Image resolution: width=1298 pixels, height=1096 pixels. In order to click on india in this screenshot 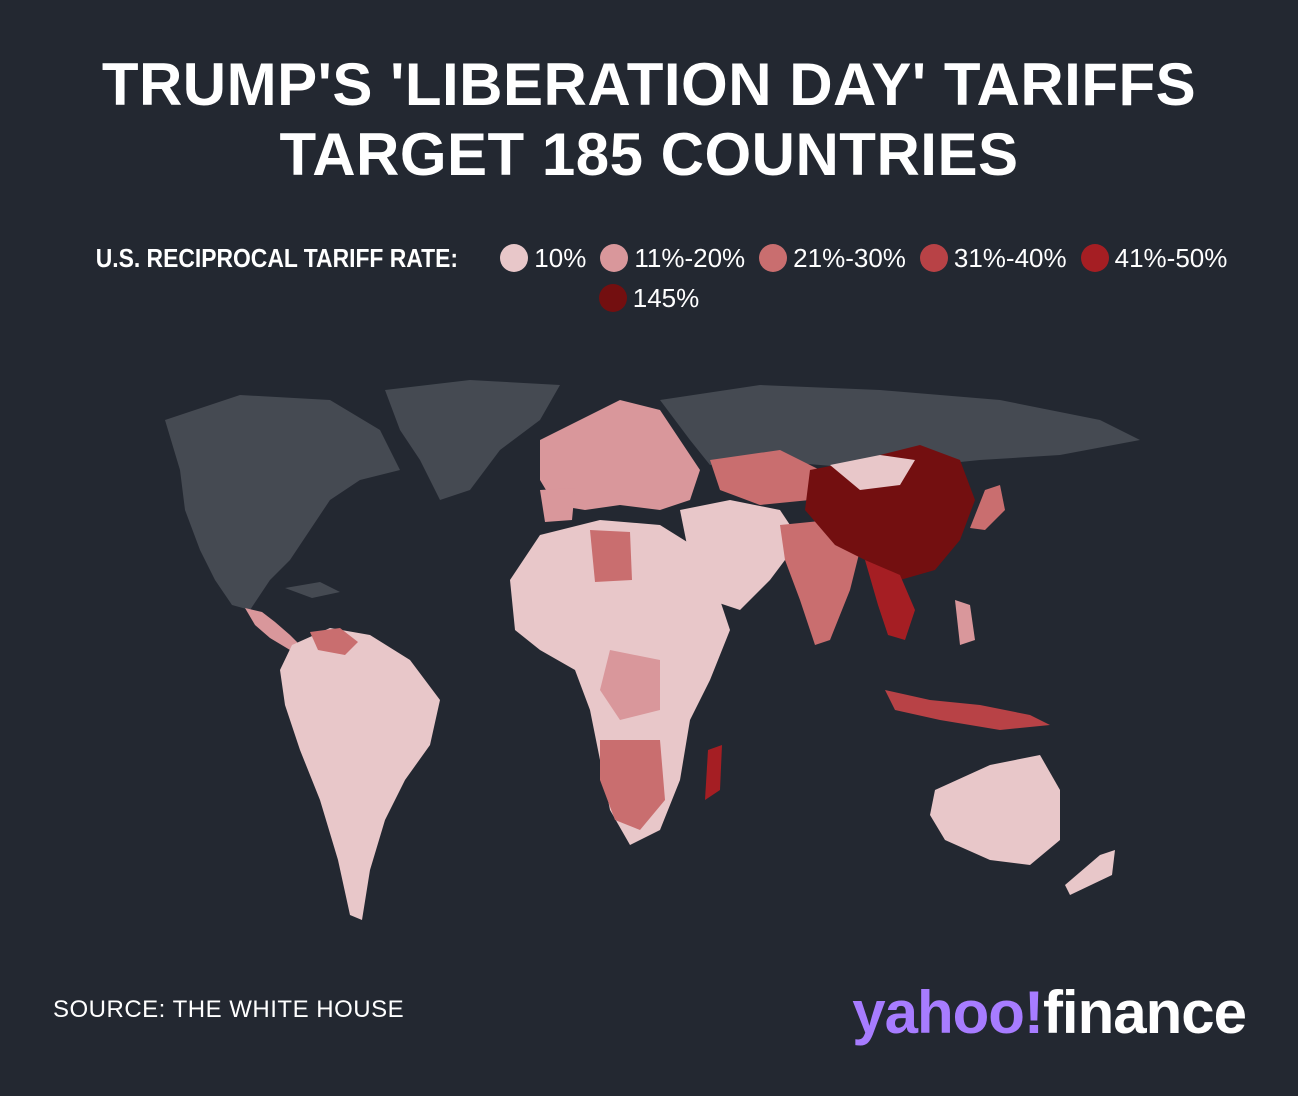, I will do `click(820, 582)`.